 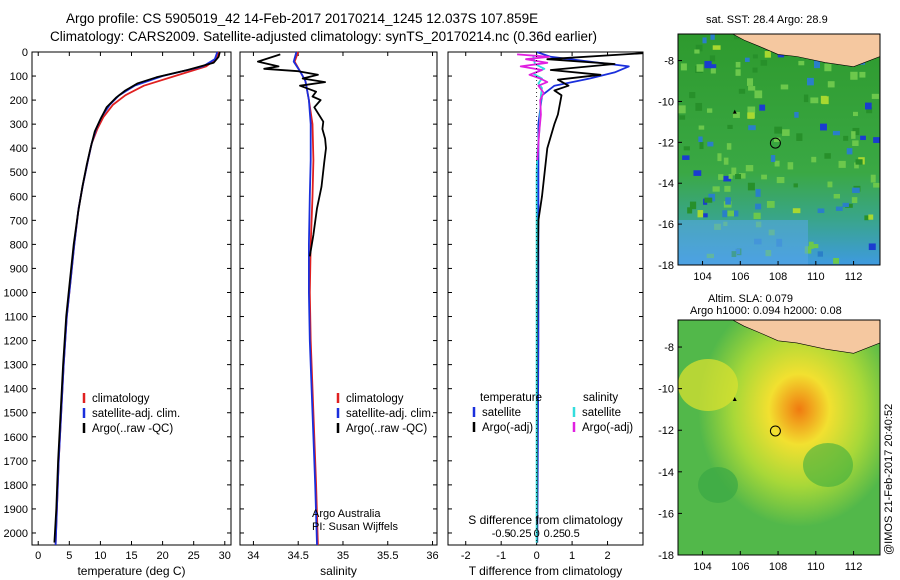 What do you see at coordinates (100, 556) in the screenshot?
I see `x-tick-label: 10` at bounding box center [100, 556].